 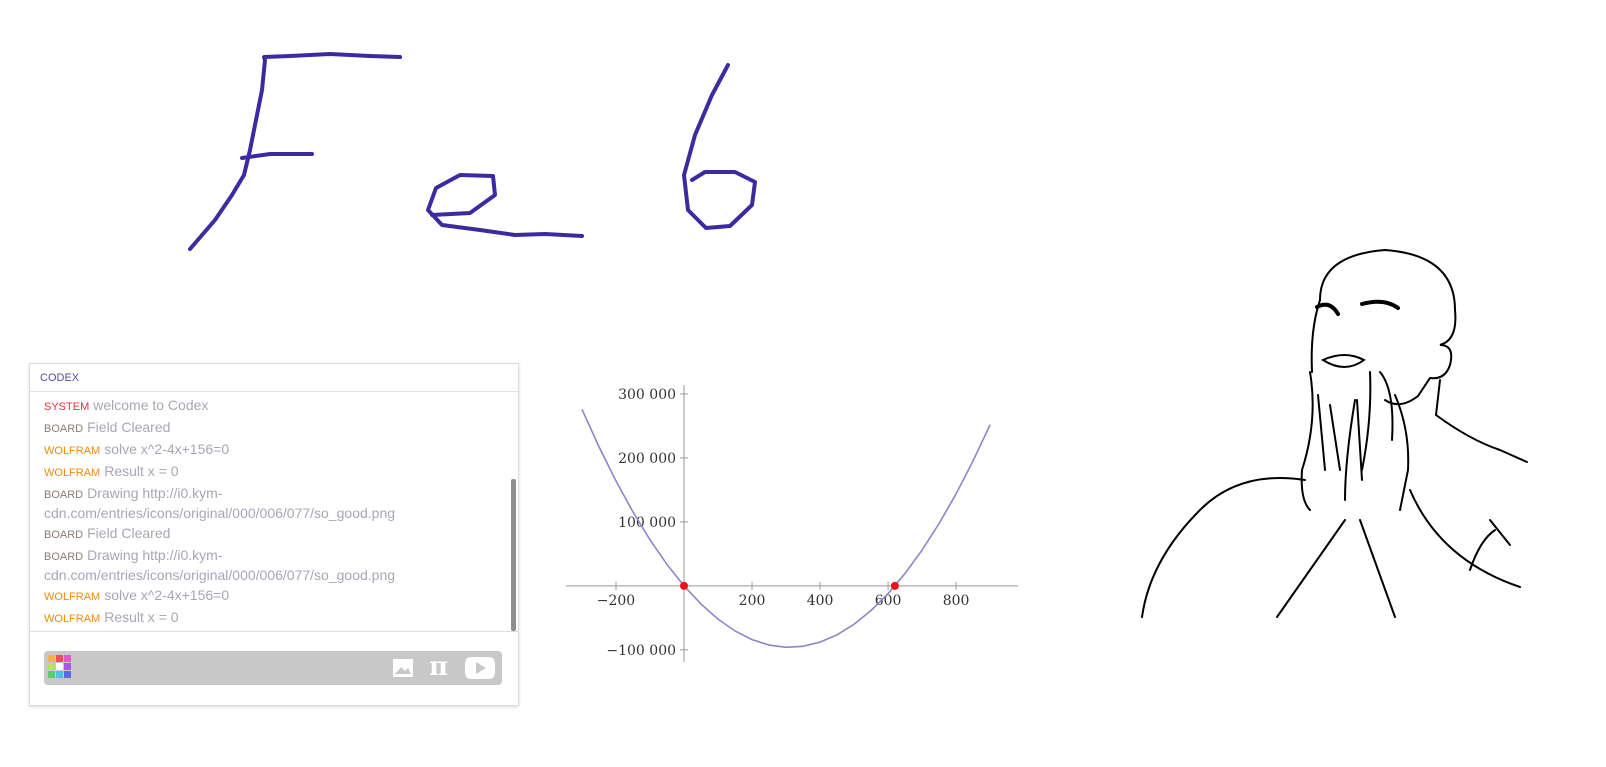 I want to click on face-side, so click(x=1315, y=336).